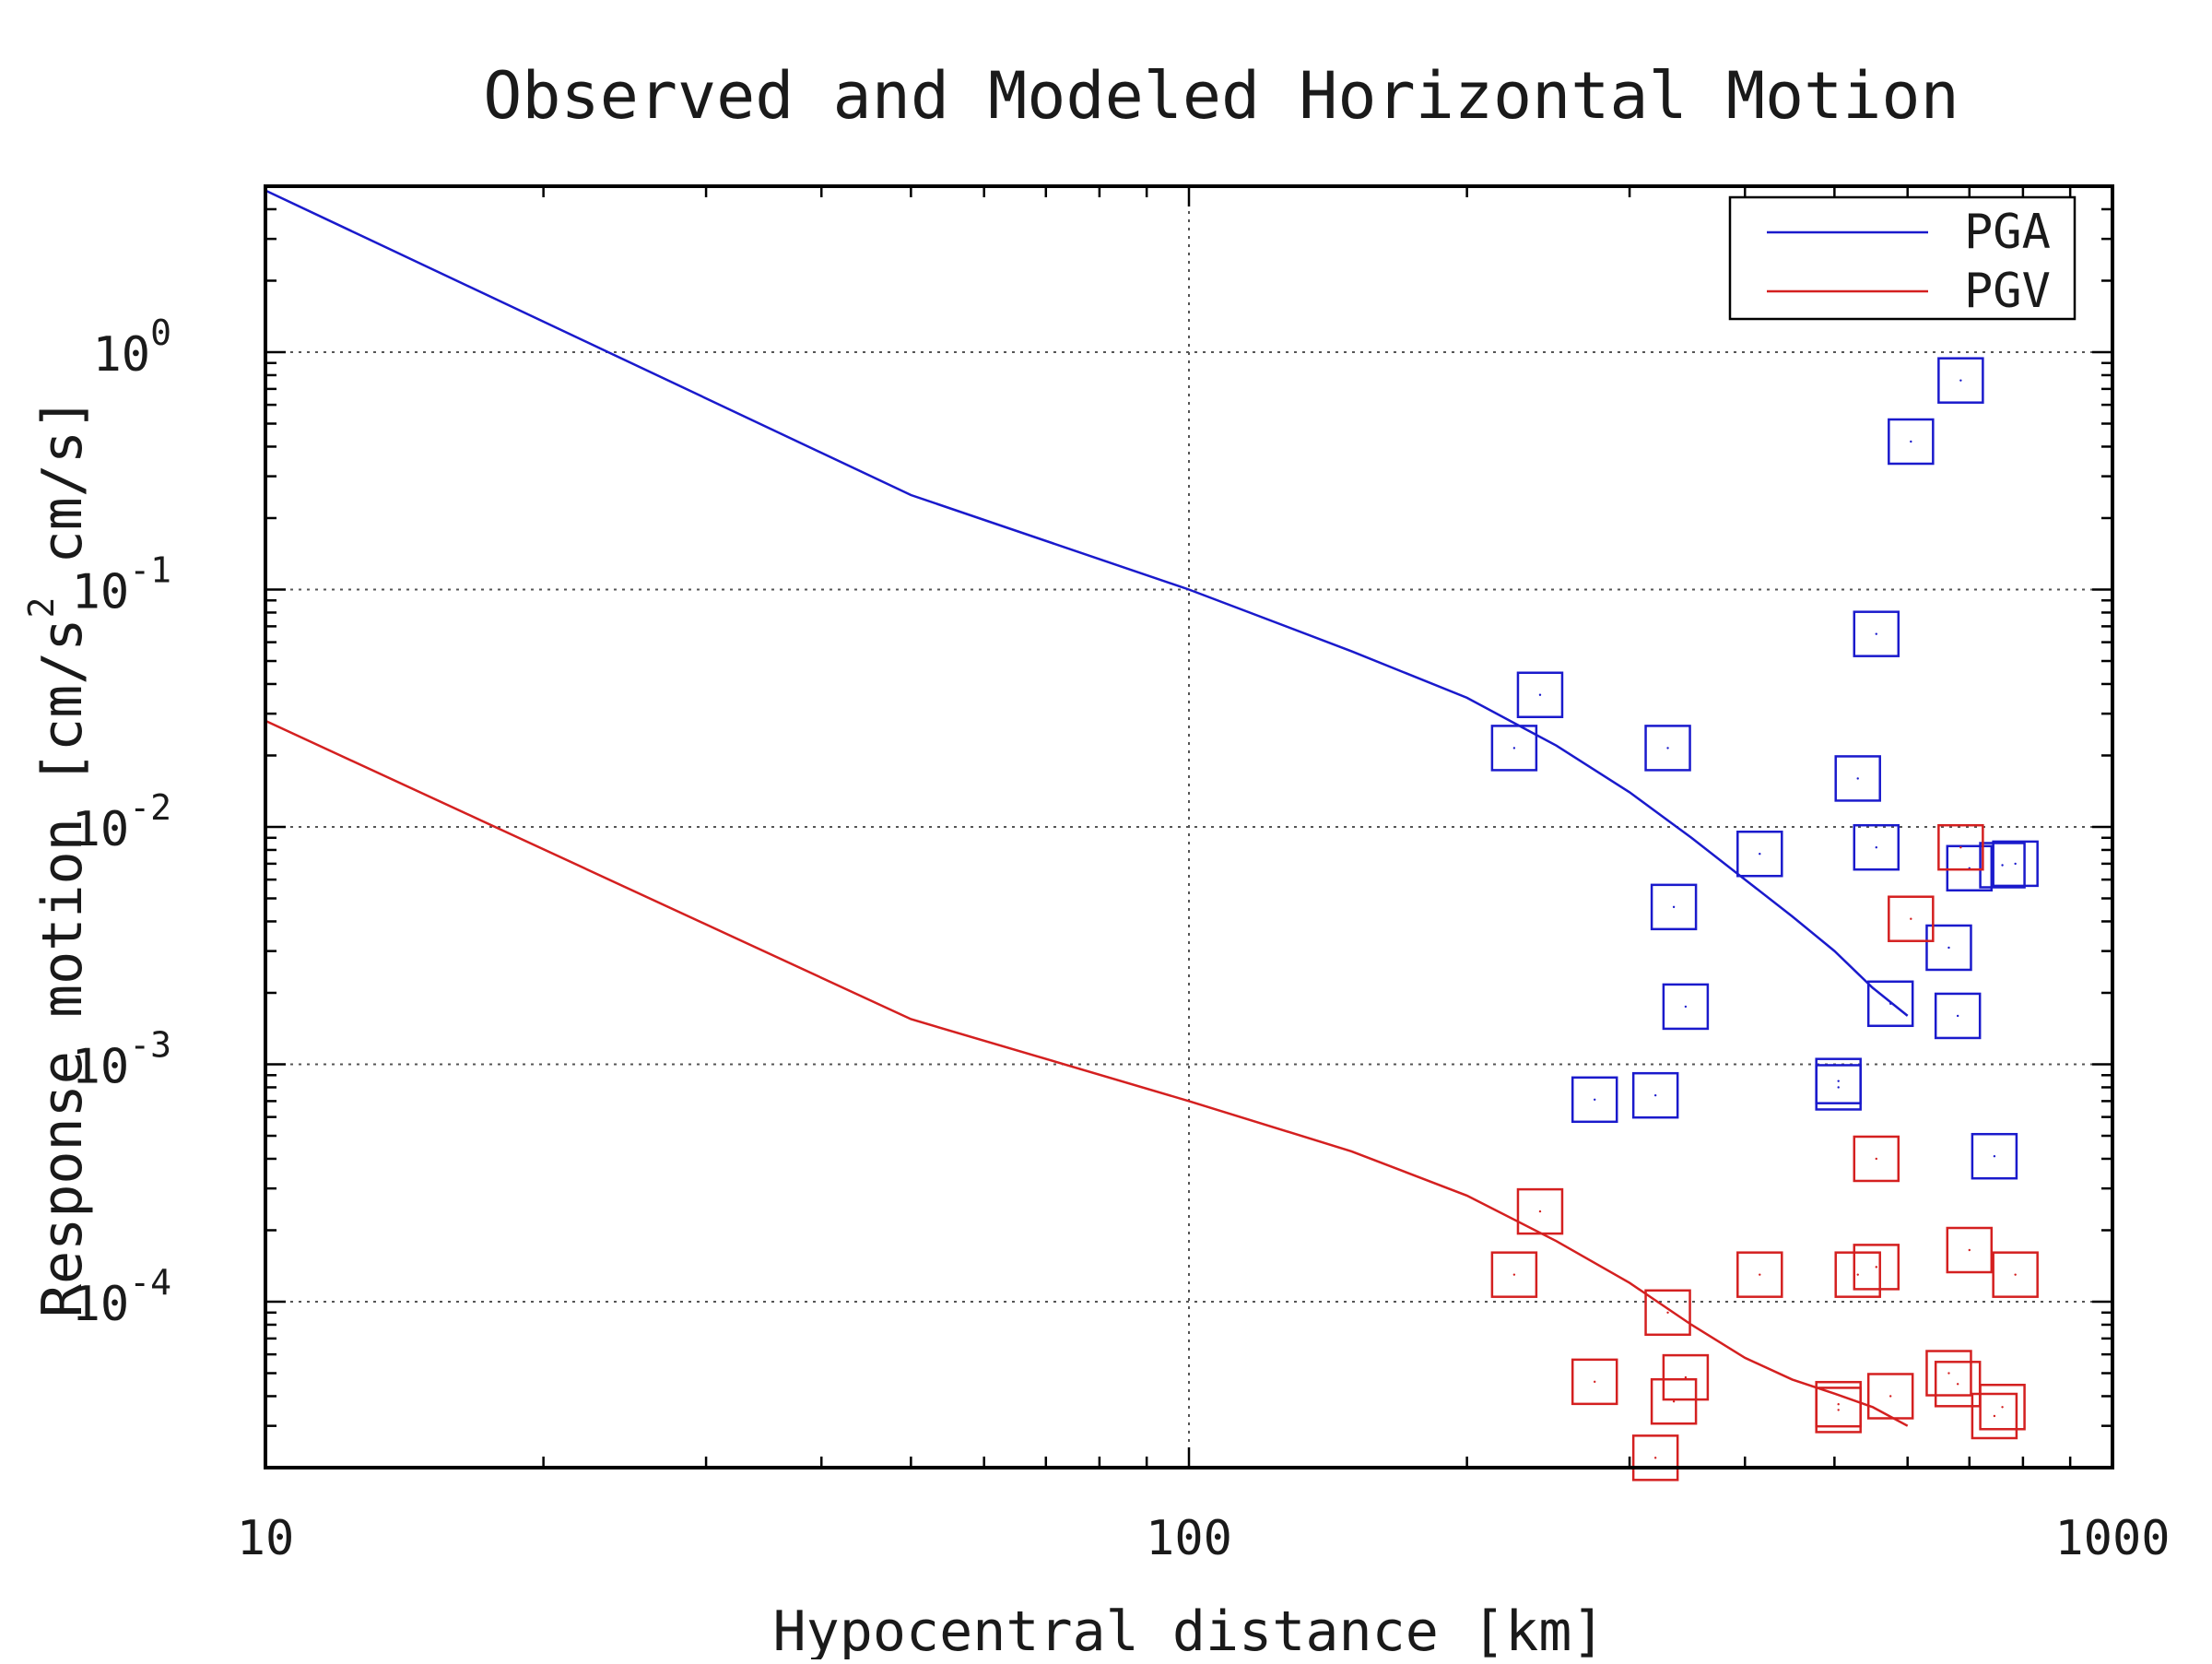  I want to click on x-tick-label: 100, so click(1189, 1538).